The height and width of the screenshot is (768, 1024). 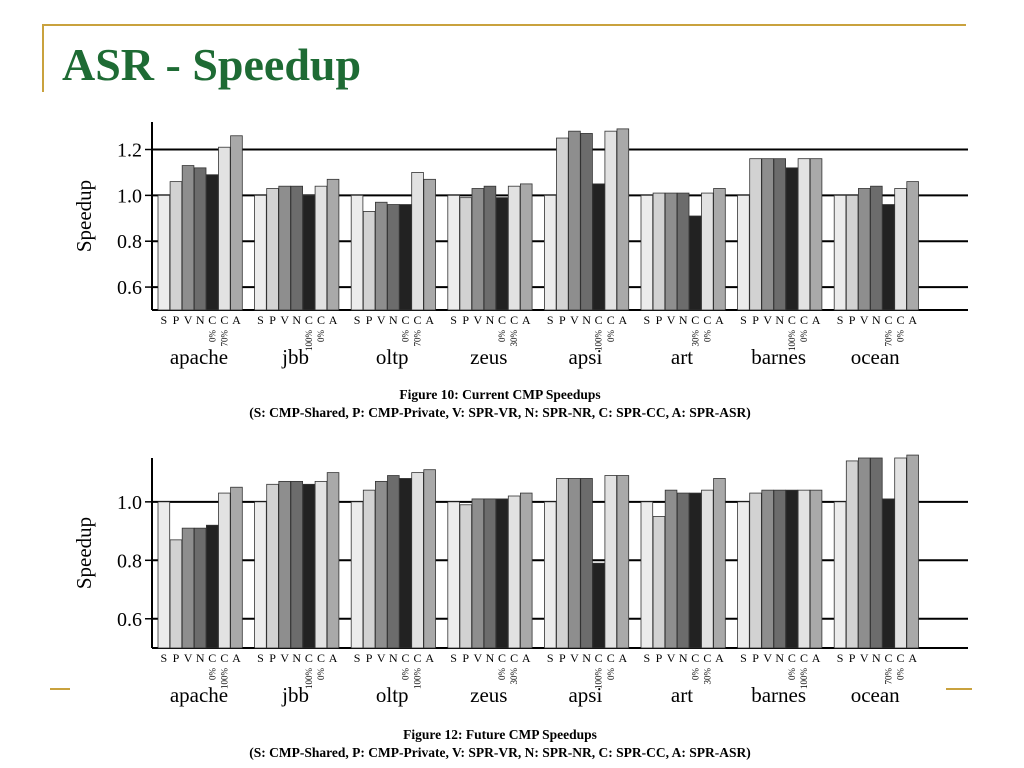 What do you see at coordinates (465, 254) in the screenshot?
I see `bar-zeus-P` at bounding box center [465, 254].